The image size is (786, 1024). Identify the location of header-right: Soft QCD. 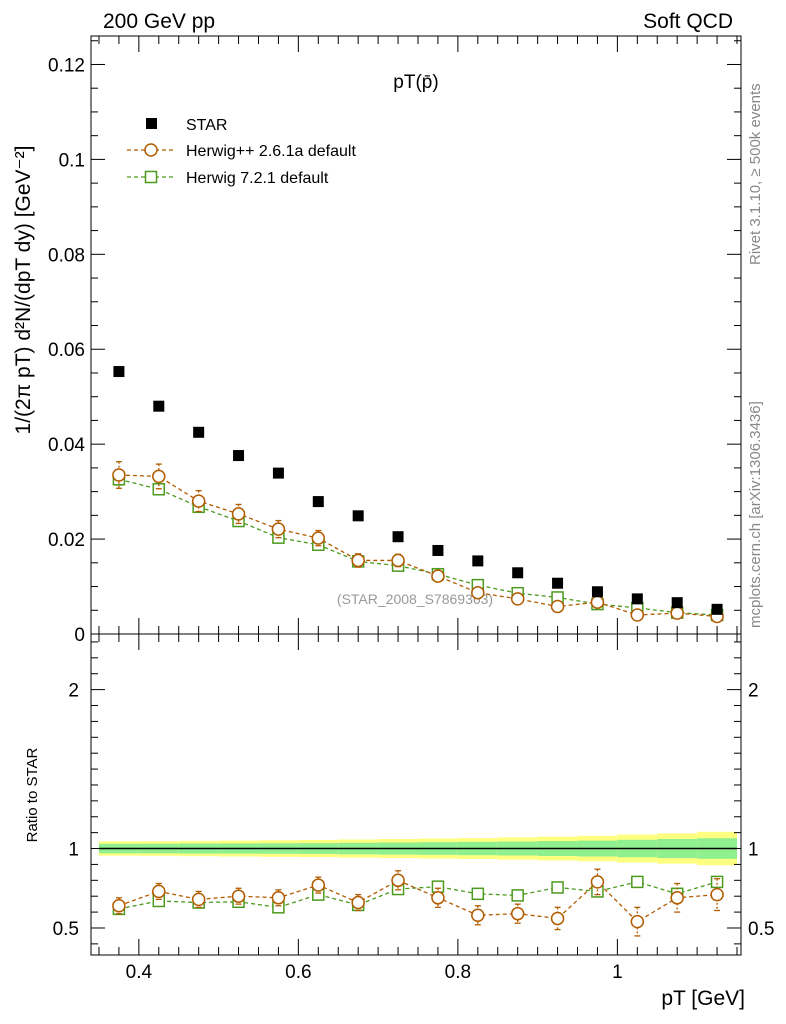
(688, 21).